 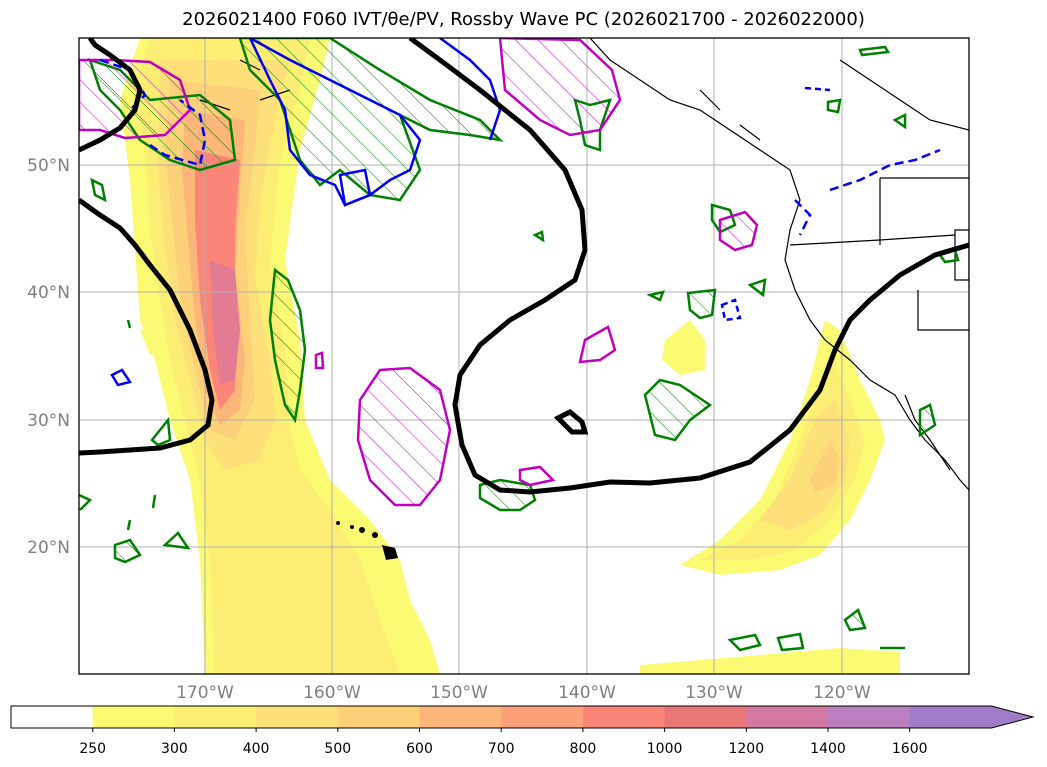 I want to click on colorbar-tick-label: 600, so click(x=419, y=749).